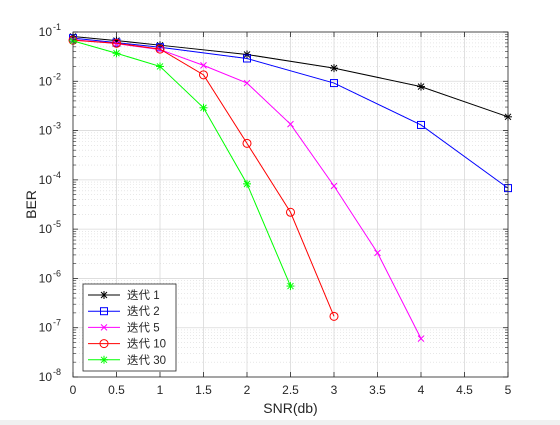  Describe the element at coordinates (143, 327) in the screenshot. I see `legend-label: 迭代 5` at that location.